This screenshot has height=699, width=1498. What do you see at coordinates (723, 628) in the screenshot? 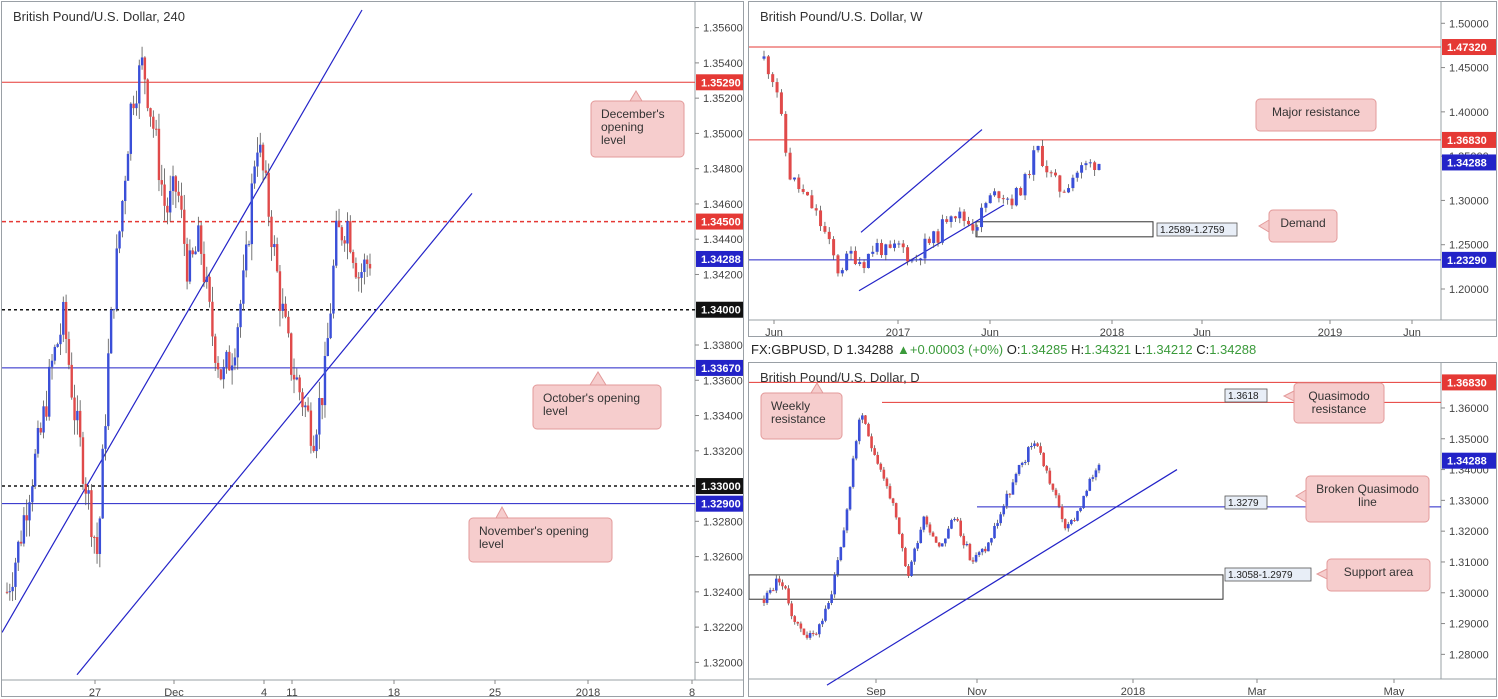
I see `price-tick-label: 1.32200` at bounding box center [723, 628].